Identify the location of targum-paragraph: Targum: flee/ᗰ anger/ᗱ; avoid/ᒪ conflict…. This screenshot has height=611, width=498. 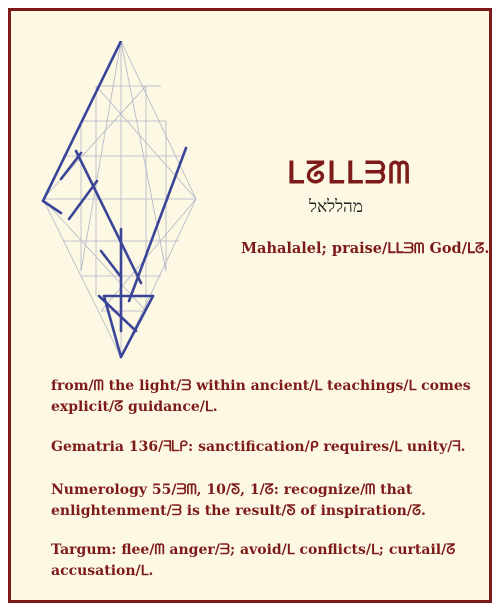
(253, 560).